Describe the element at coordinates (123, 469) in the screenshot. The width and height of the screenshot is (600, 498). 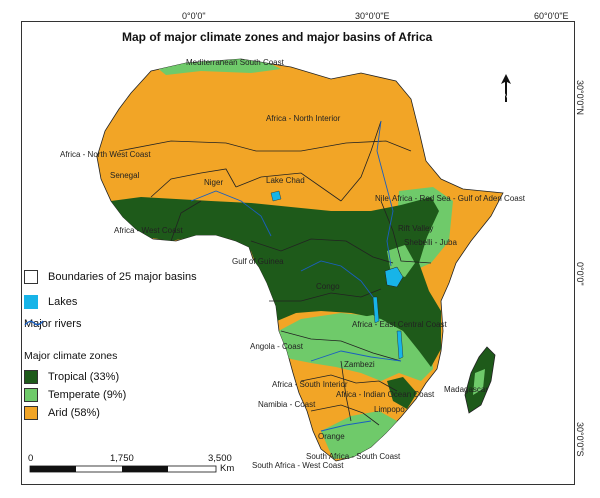
I see `scale-bar-graphic` at that location.